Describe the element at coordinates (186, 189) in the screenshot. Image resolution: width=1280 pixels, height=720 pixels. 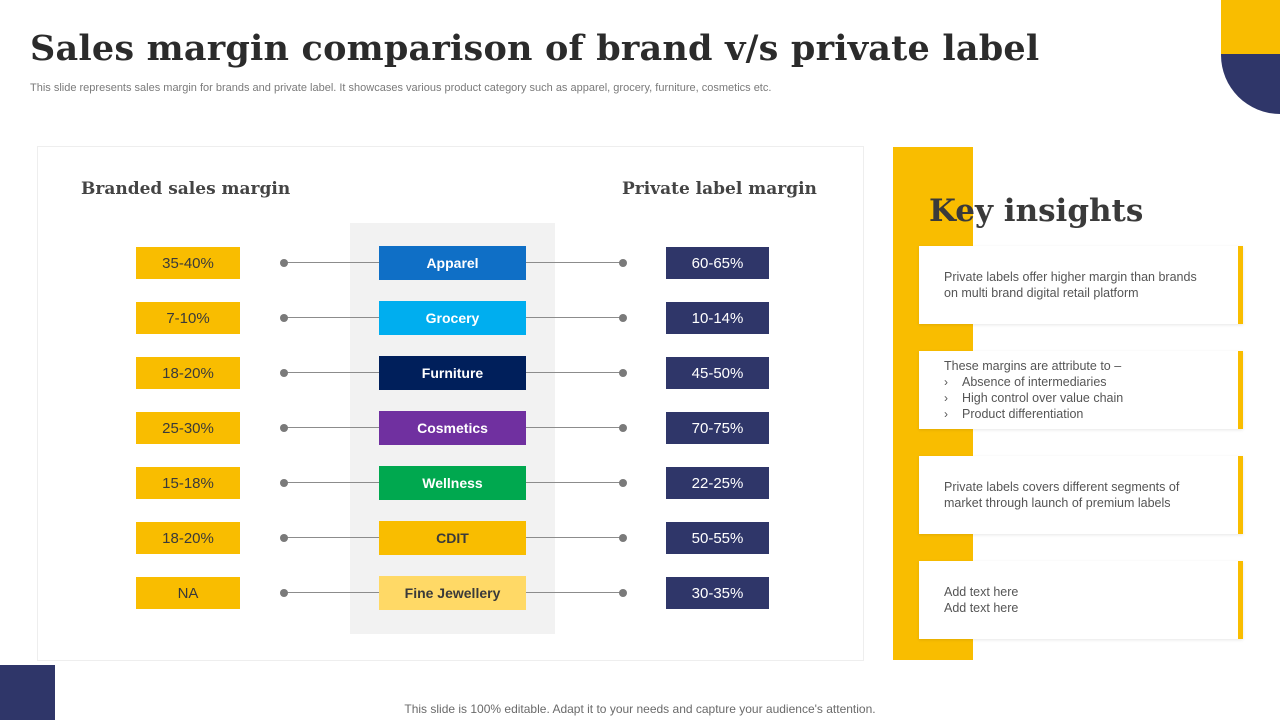
I see `branded-heading: Branded sales margin` at that location.